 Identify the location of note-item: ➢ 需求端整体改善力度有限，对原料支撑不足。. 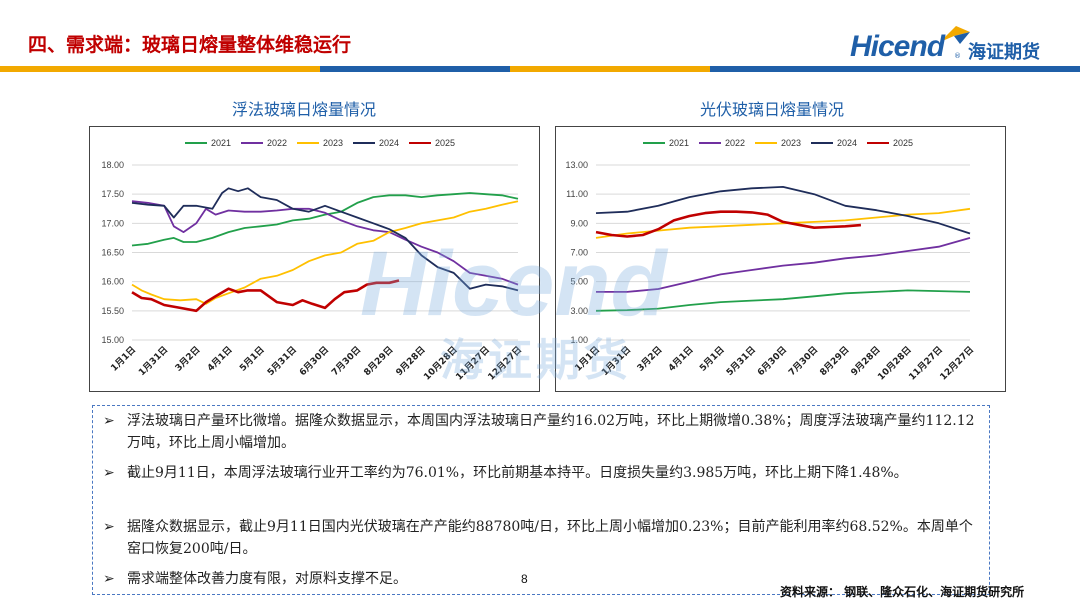
(543, 579).